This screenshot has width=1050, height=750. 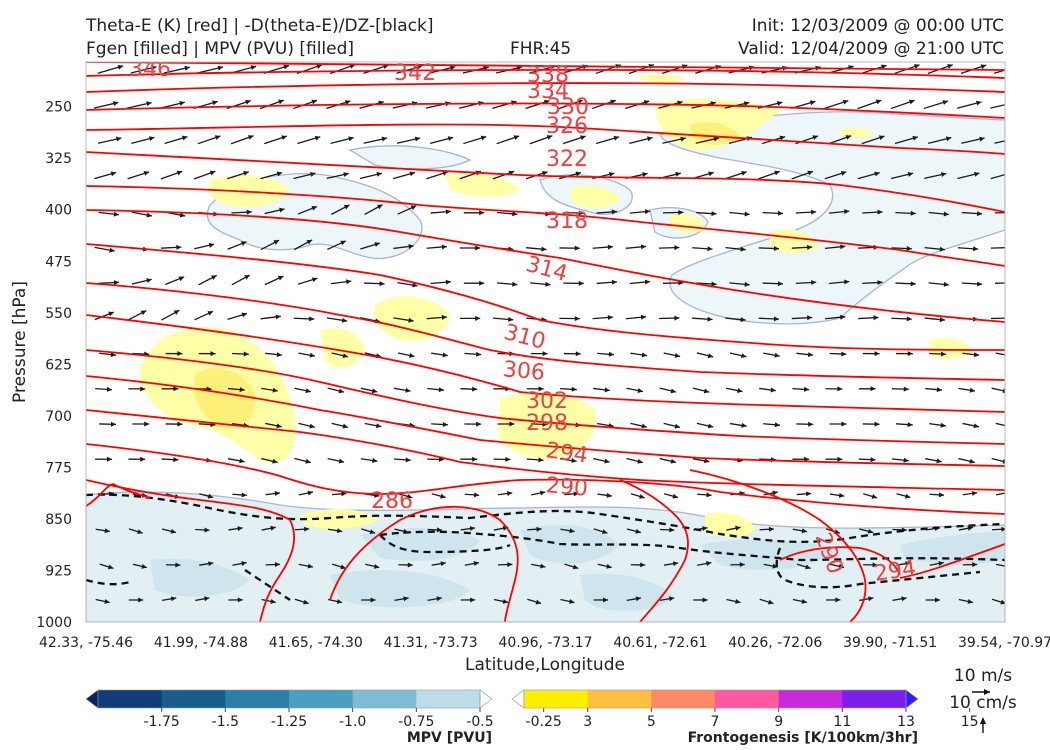 I want to click on theta-e-label: 334, so click(x=548, y=91).